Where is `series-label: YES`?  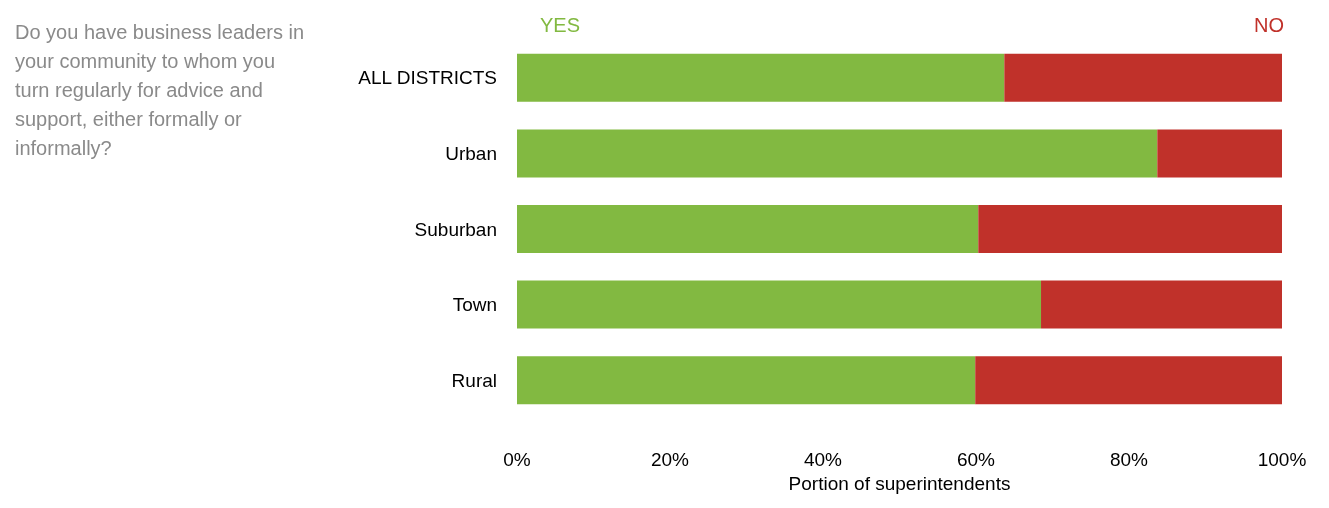 series-label: YES is located at coordinates (560, 25).